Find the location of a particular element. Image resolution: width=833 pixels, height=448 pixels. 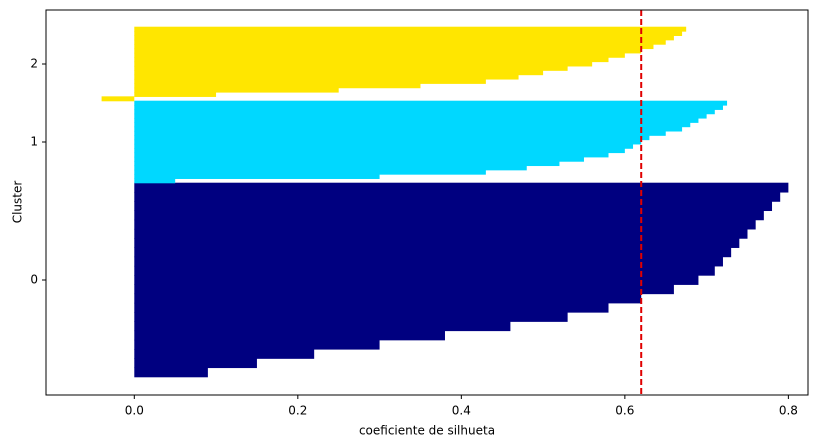

x-tick-label: 0.6 is located at coordinates (624, 411).